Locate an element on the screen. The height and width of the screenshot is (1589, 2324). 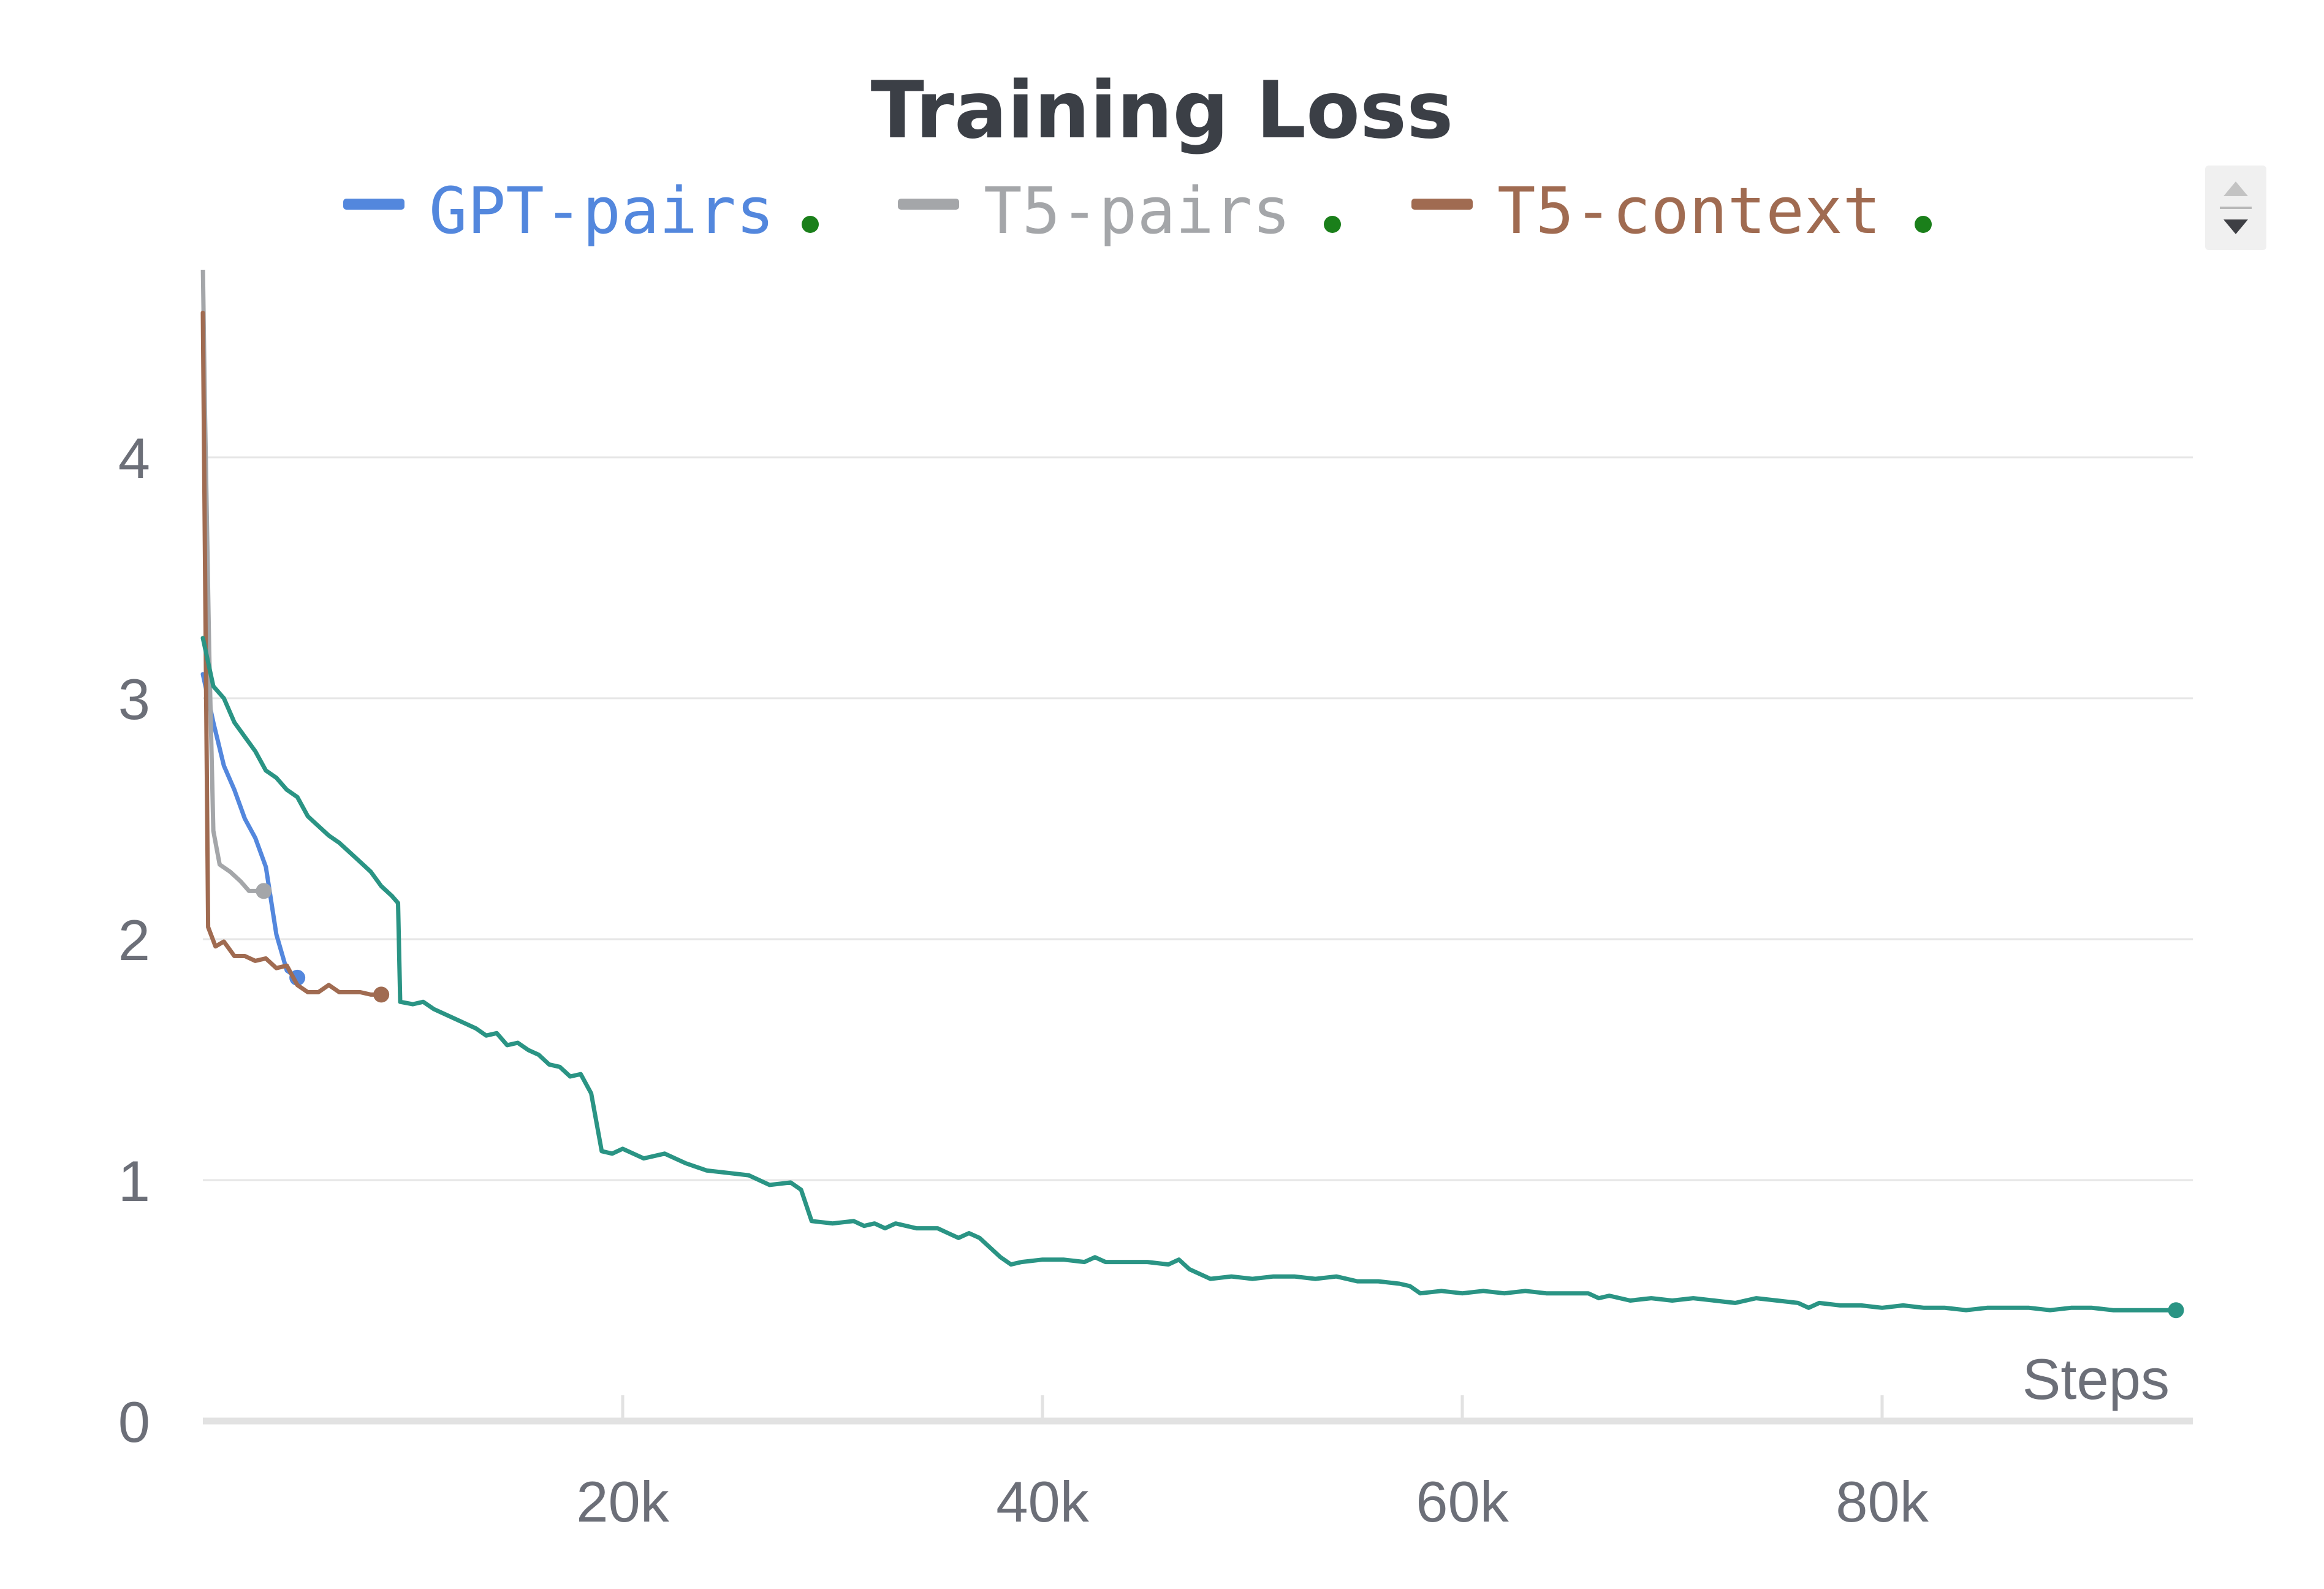
legend-label: T5-context is located at coordinates (1689, 210).